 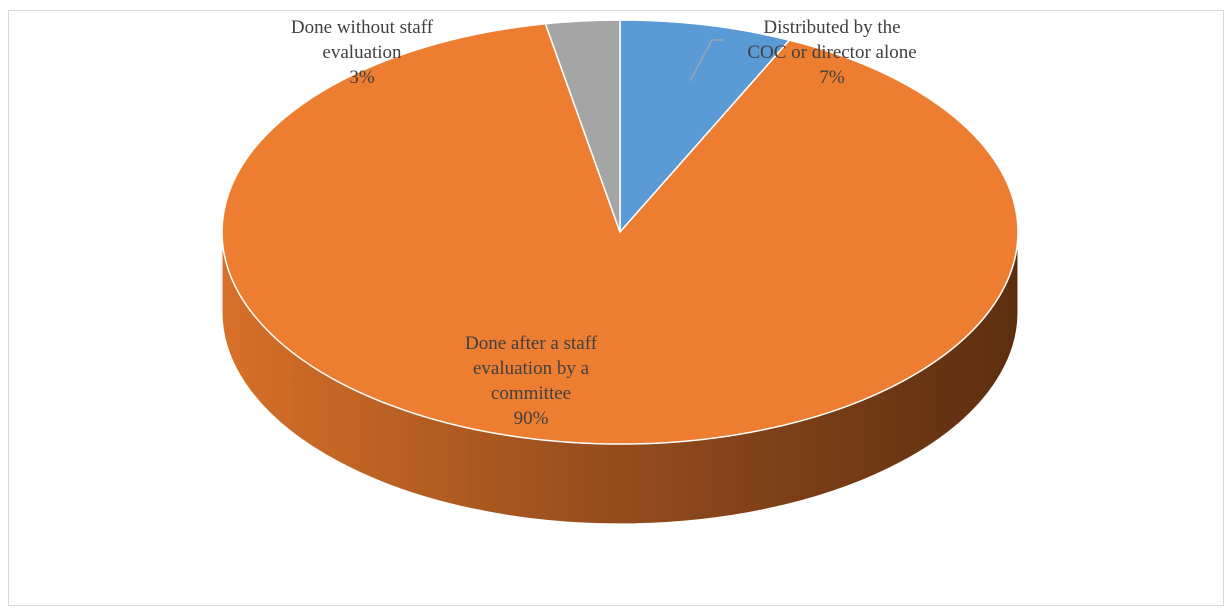 I want to click on slice-percent-2: 90%, so click(x=531, y=418).